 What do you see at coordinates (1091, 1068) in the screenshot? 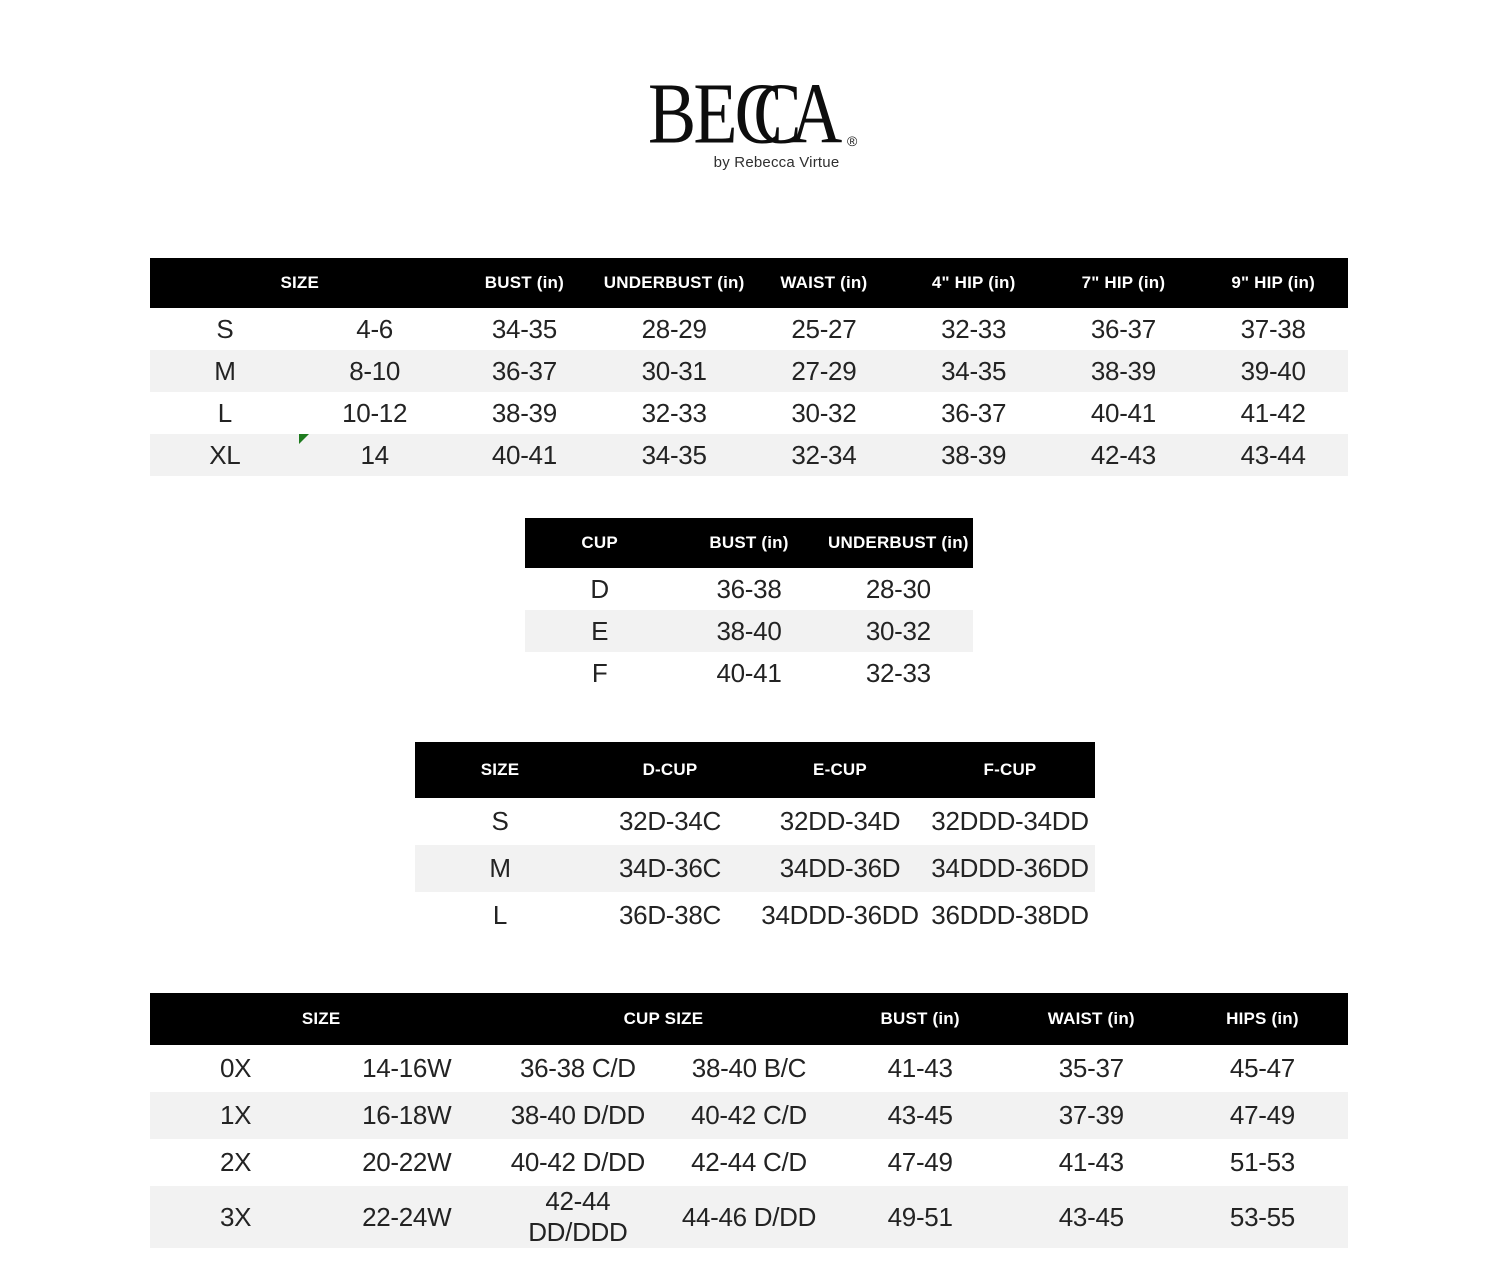
I see `table-cell: 35-37` at bounding box center [1091, 1068].